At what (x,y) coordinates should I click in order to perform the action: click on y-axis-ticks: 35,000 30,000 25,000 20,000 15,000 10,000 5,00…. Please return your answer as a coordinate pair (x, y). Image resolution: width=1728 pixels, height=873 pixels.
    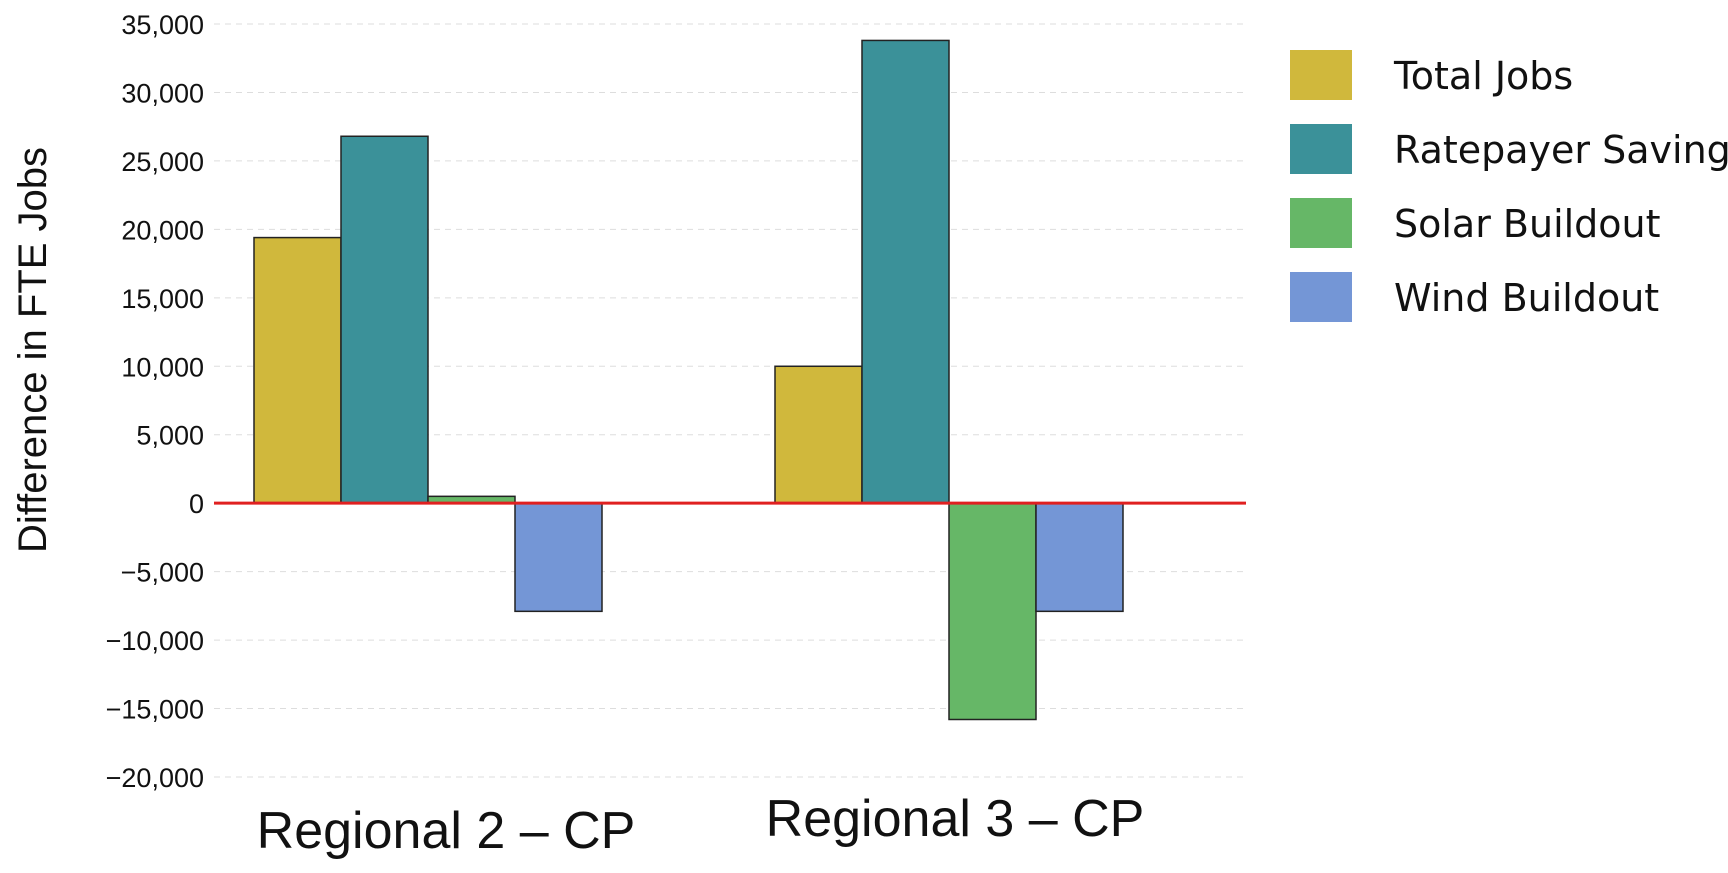
    Looking at the image, I should click on (155, 401).